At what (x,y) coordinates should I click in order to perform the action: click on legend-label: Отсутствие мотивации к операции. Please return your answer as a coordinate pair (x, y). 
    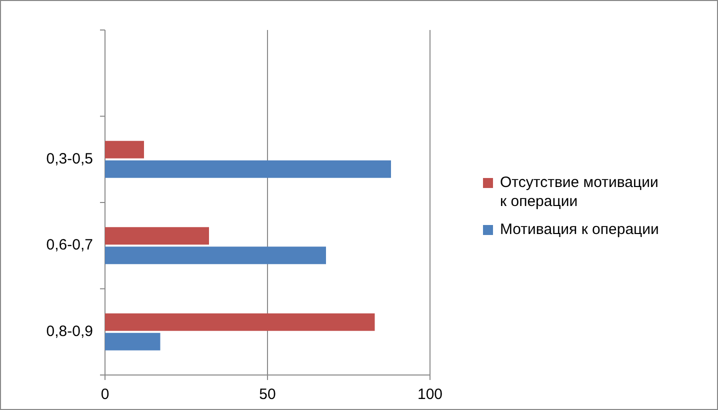
    Looking at the image, I should click on (579, 192).